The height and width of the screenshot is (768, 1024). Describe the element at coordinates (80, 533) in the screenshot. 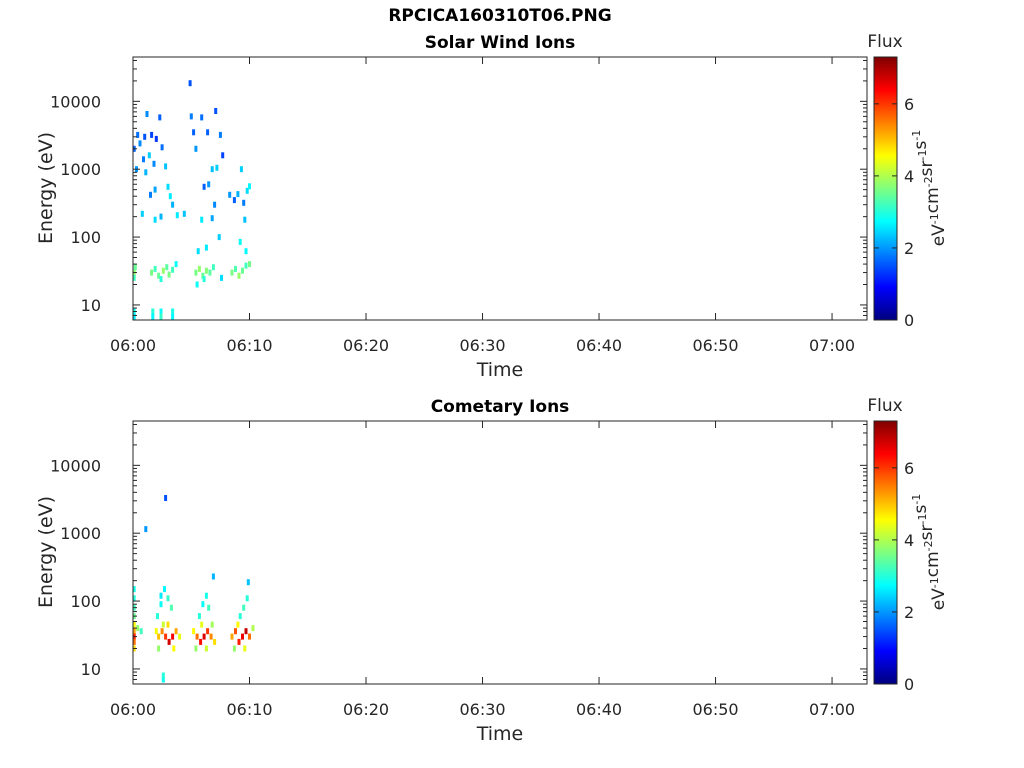

I see `y-tick-label: 1000` at that location.